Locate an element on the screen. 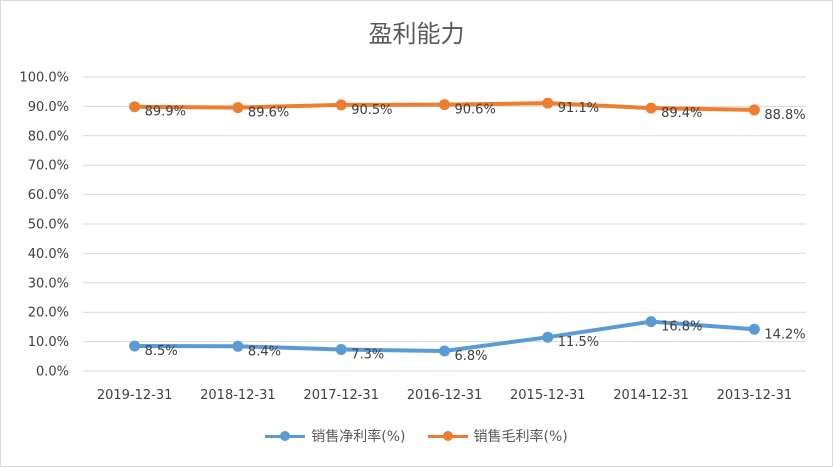 The height and width of the screenshot is (467, 833). legend-label-net-margin: 销售净利率(%) is located at coordinates (358, 437).